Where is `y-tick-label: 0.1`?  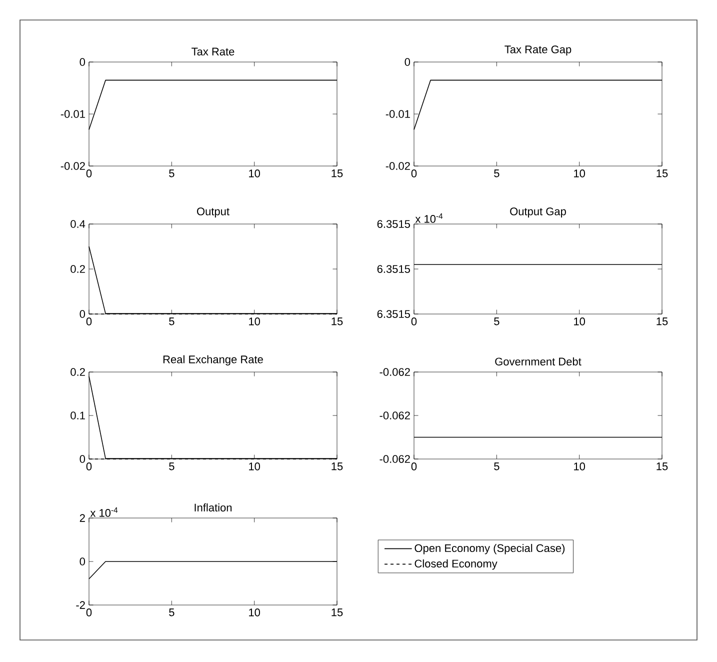 y-tick-label: 0.1 is located at coordinates (77, 416).